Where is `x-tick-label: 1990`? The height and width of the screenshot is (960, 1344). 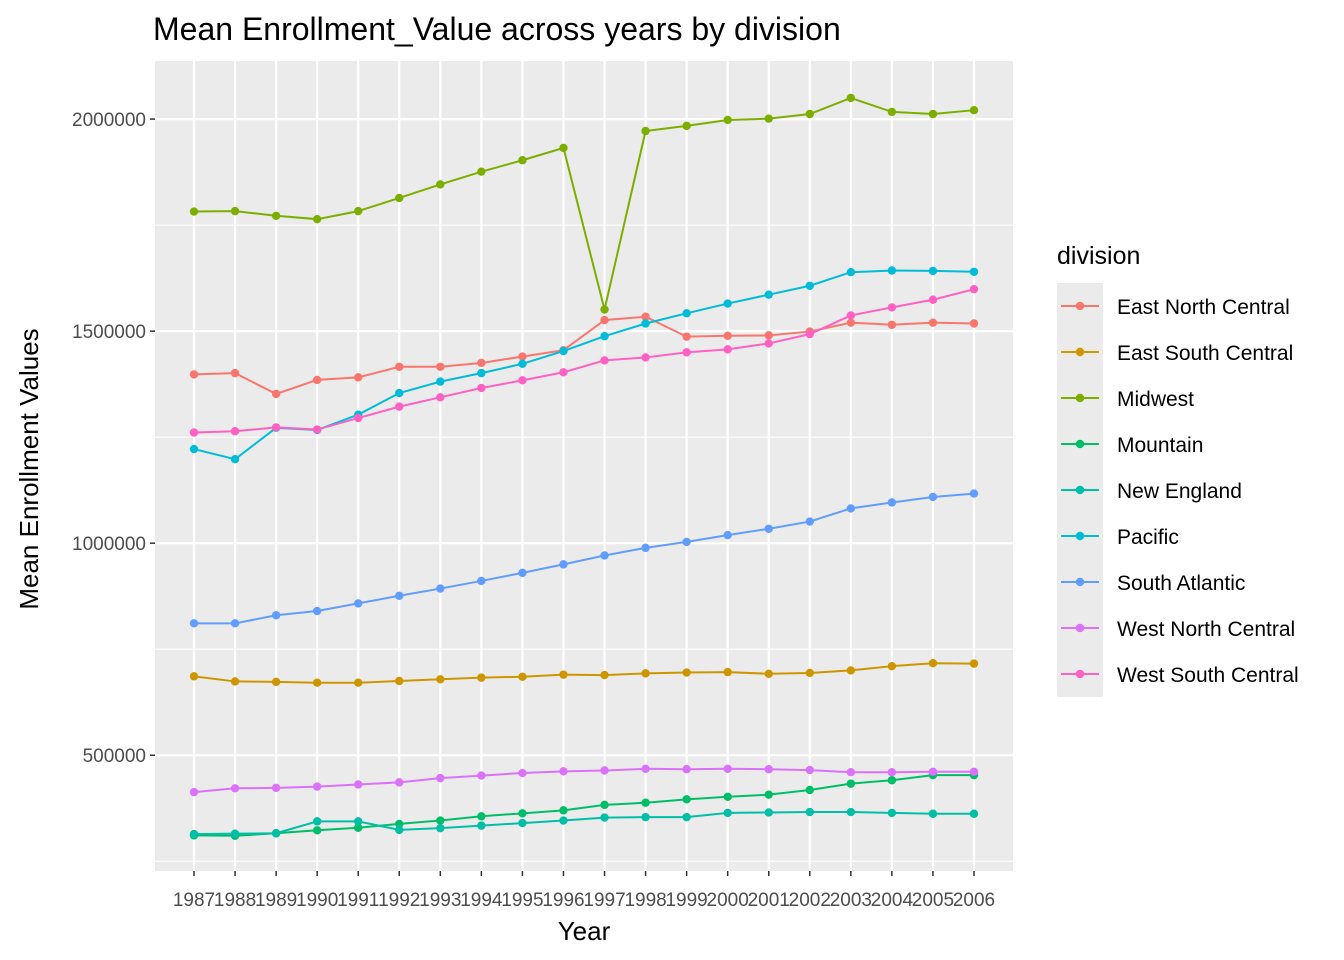 x-tick-label: 1990 is located at coordinates (317, 900).